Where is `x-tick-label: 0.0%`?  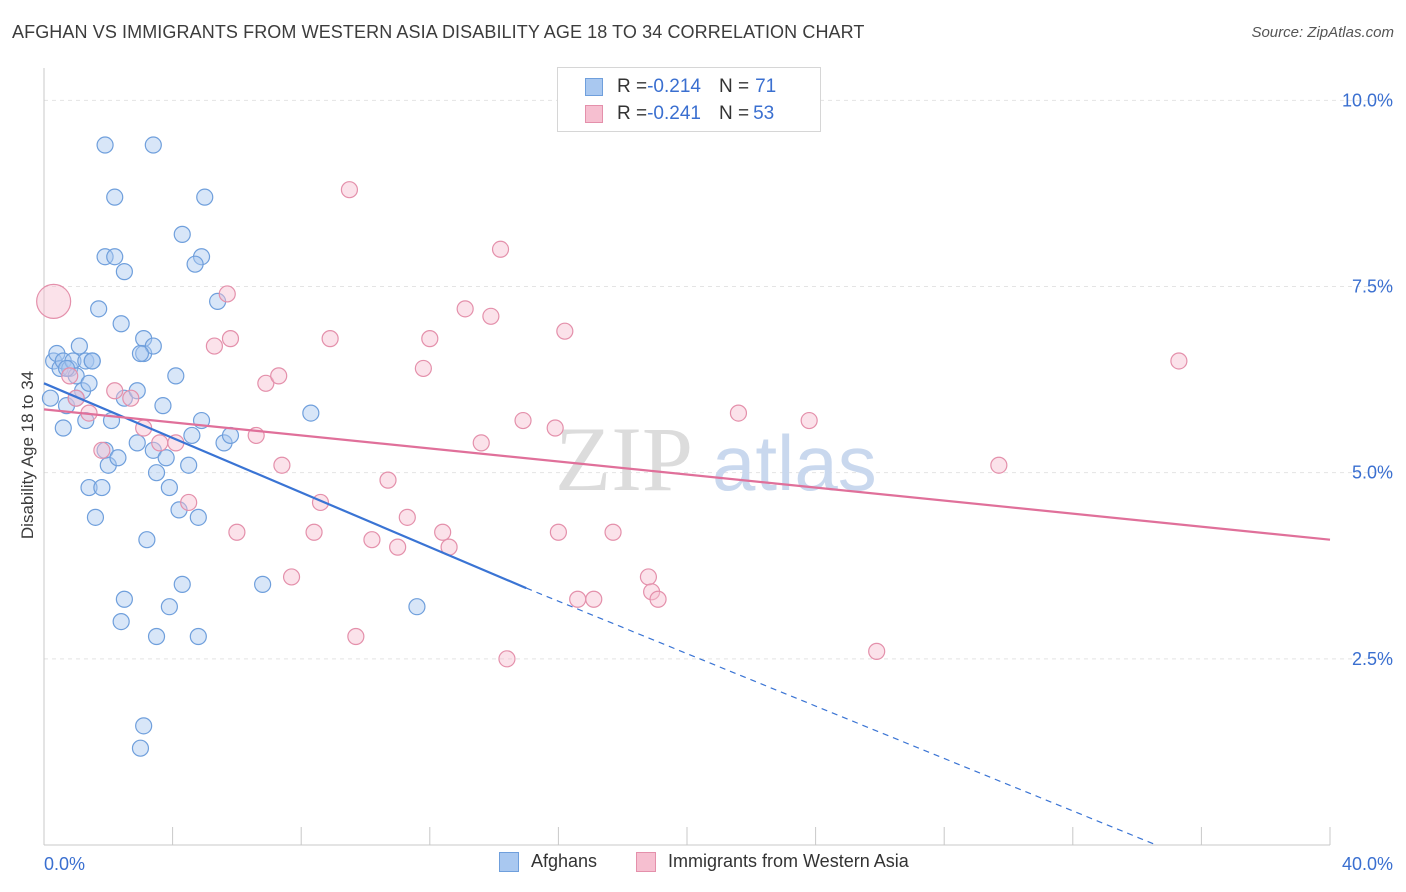 x-tick-label: 0.0% is located at coordinates (64, 864).